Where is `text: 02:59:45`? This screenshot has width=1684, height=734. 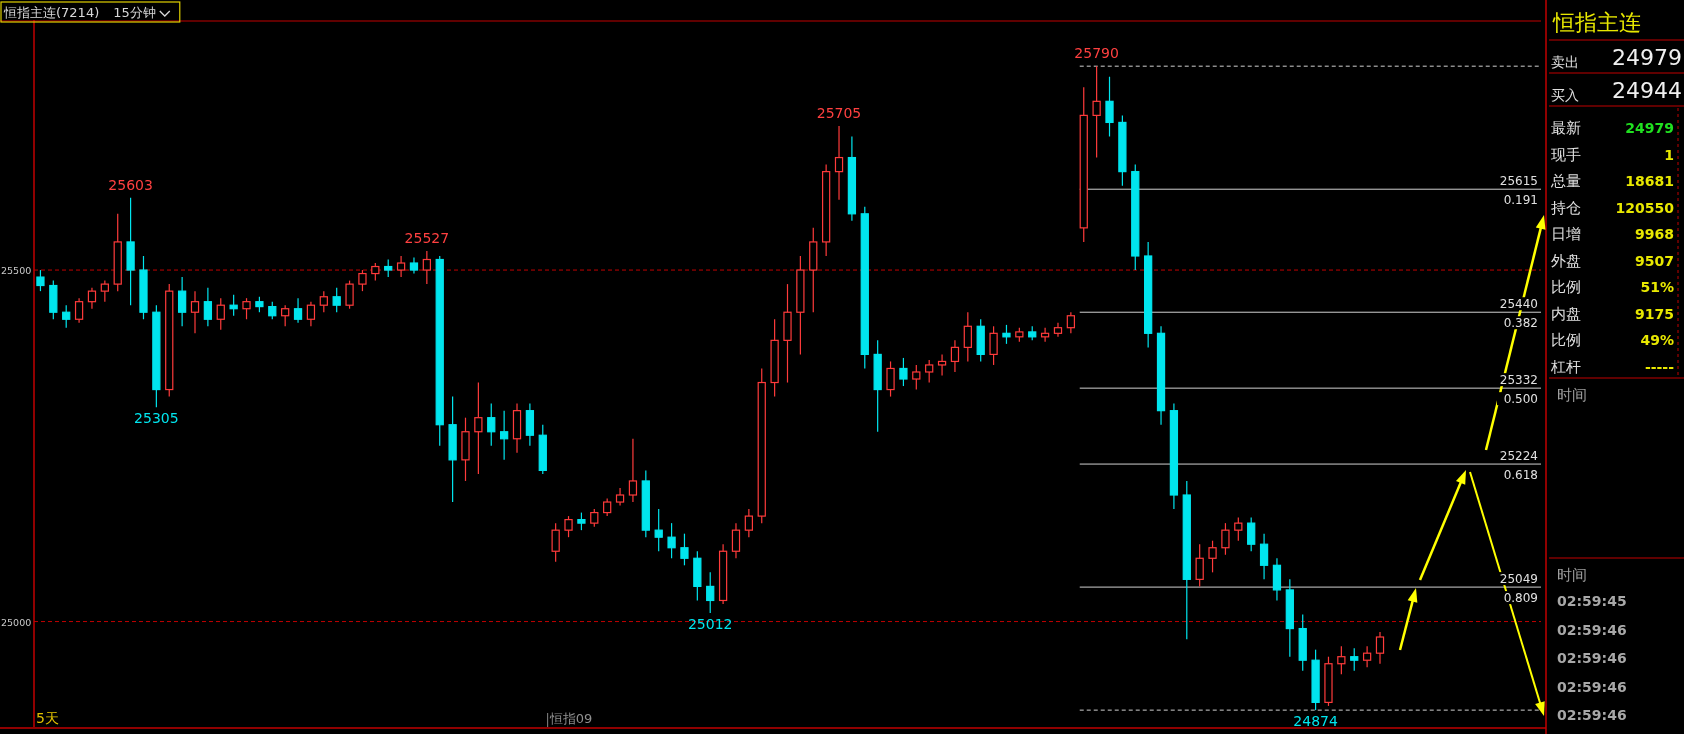
text: 02:59:45 is located at coordinates (1592, 601).